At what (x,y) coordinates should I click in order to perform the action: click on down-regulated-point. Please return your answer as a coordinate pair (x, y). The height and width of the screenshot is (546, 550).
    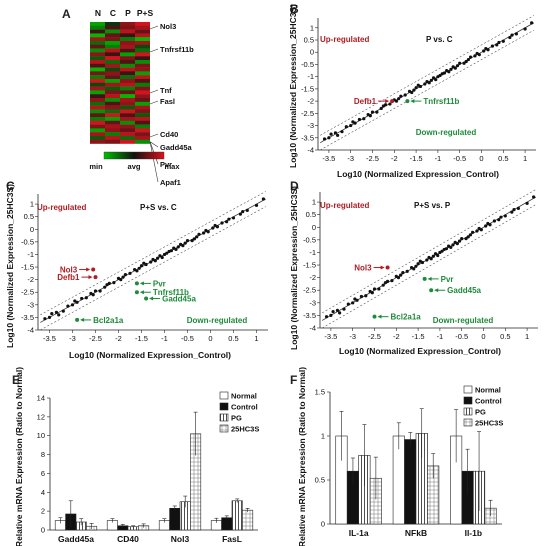
    Looking at the image, I should click on (136, 292).